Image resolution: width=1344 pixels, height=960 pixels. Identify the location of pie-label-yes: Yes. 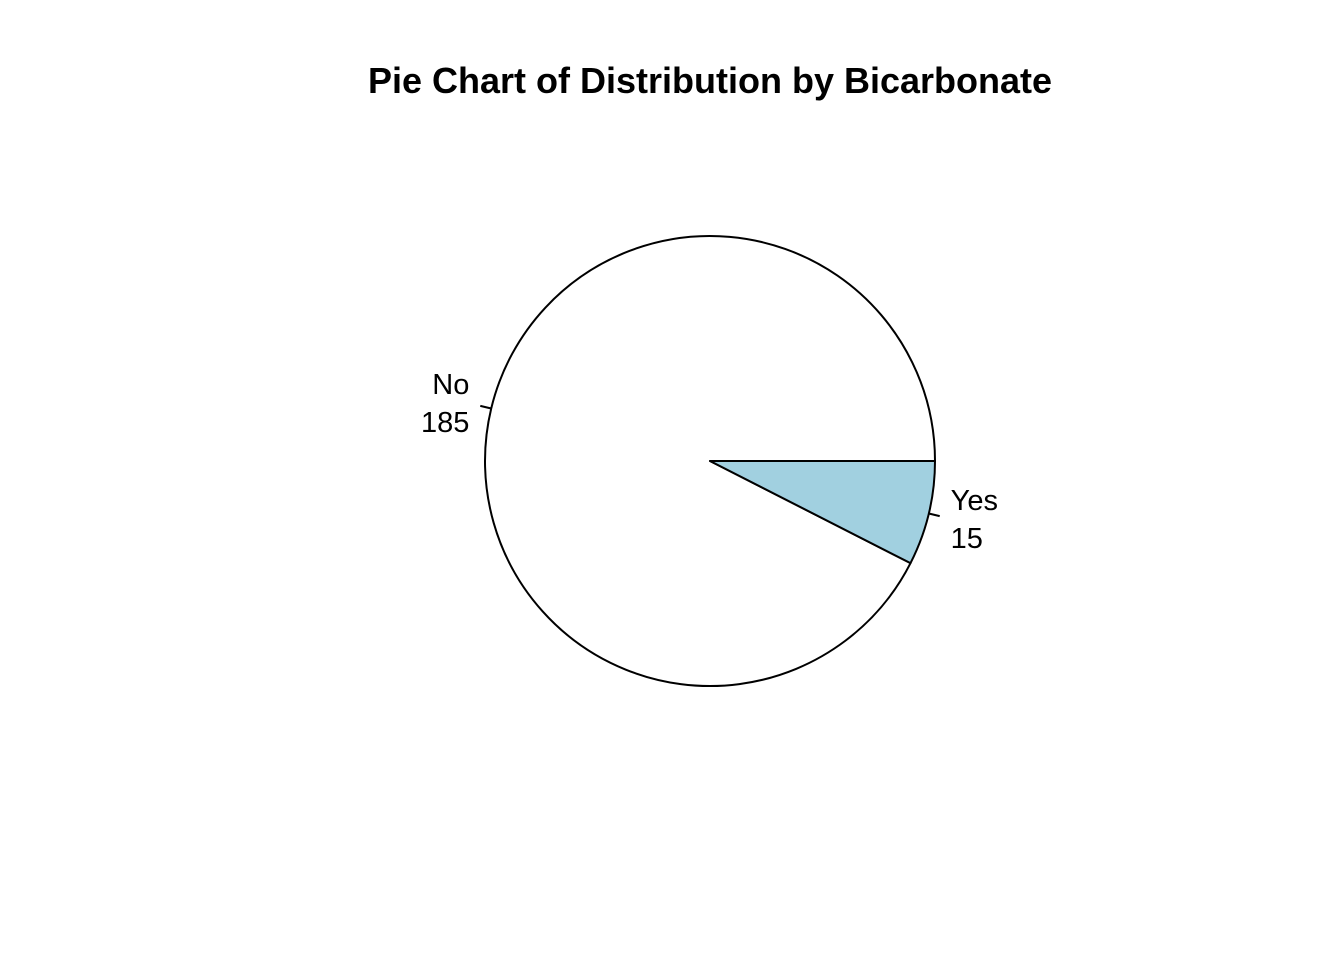
(974, 501).